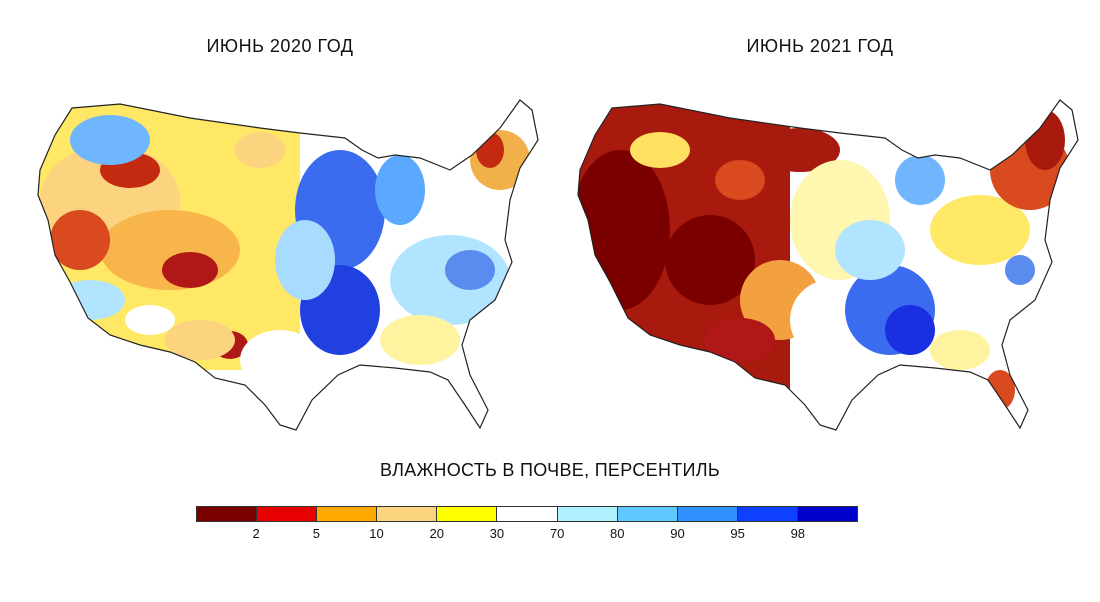  I want to click on legend-tick-label: 90, so click(677, 533).